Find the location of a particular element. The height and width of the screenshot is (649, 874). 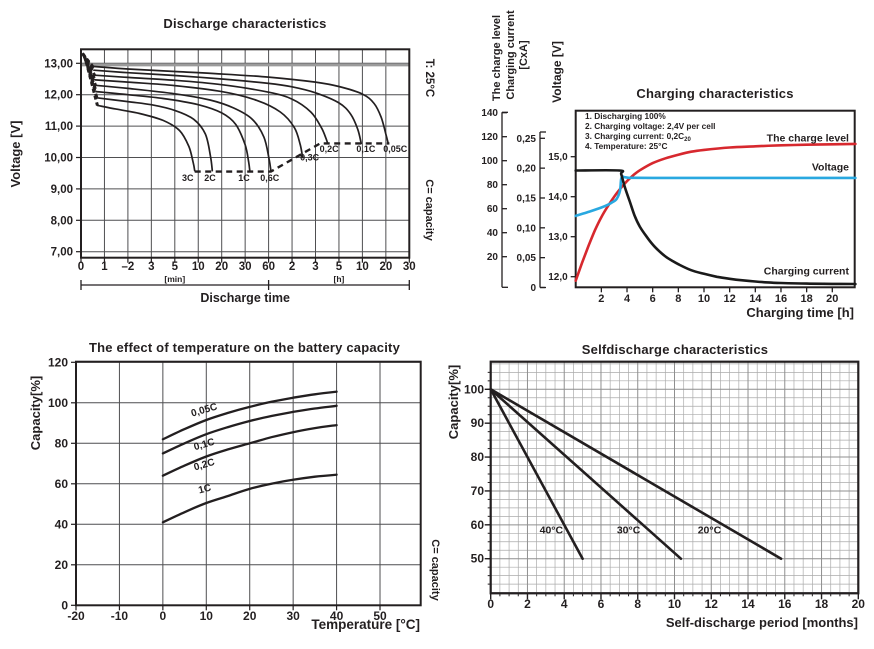

capacity-curve-0,05C is located at coordinates (249, 415).